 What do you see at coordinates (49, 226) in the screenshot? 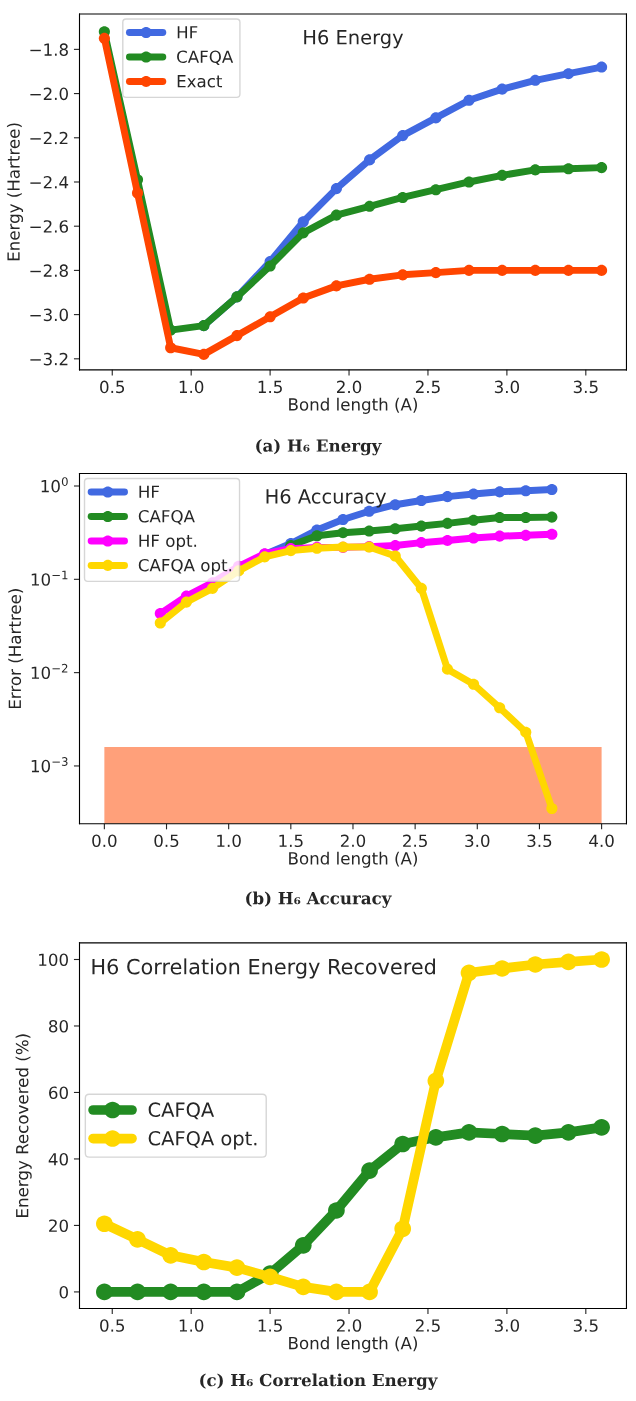
I see `y-tick-label: −2.6` at bounding box center [49, 226].